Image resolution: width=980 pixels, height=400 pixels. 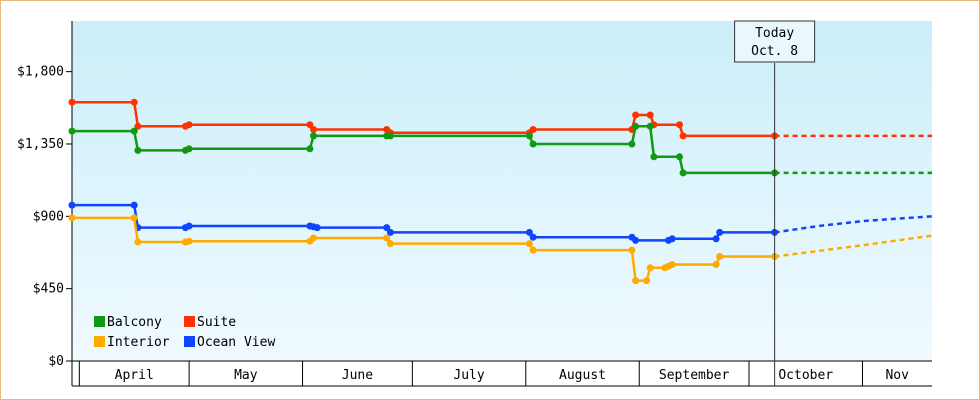 What do you see at coordinates (805, 375) in the screenshot?
I see `month-label: October` at bounding box center [805, 375].